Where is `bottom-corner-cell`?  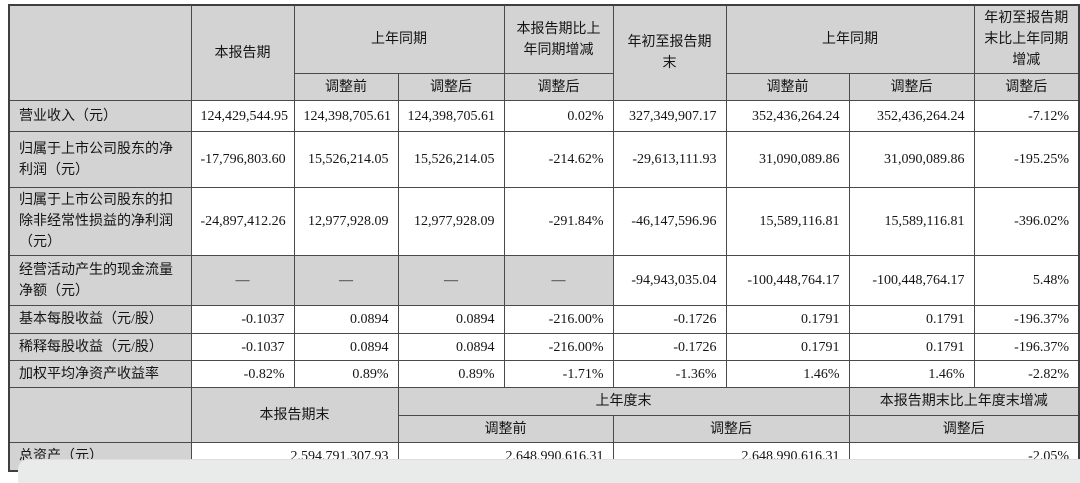
bottom-corner-cell is located at coordinates (100, 415).